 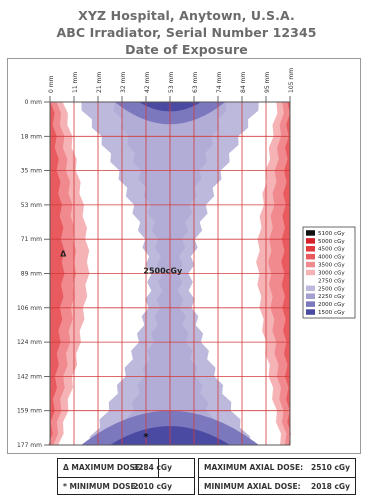 I want to click on legend-label: 5000 cGy, so click(x=331, y=242).